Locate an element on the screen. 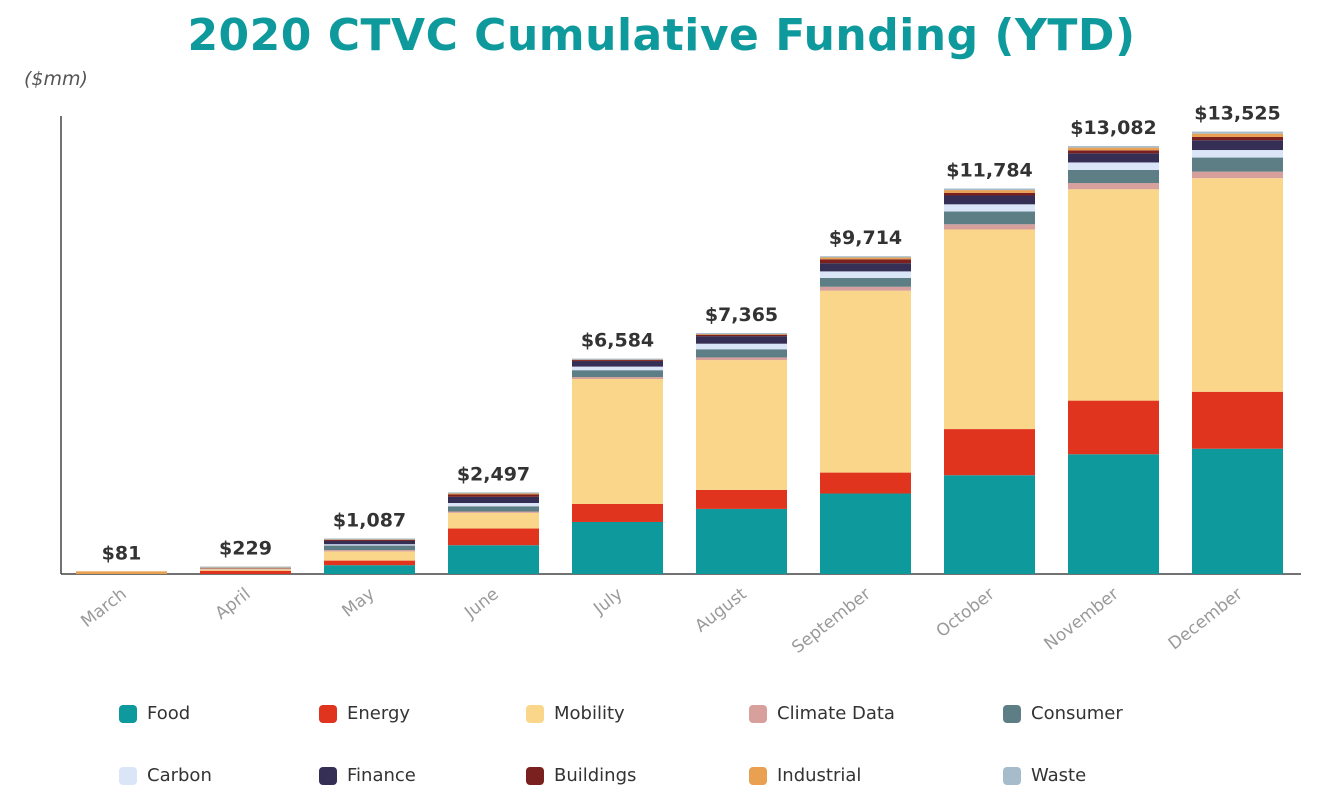 This screenshot has height=798, width=1323. total-label-april: $229 is located at coordinates (245, 549).